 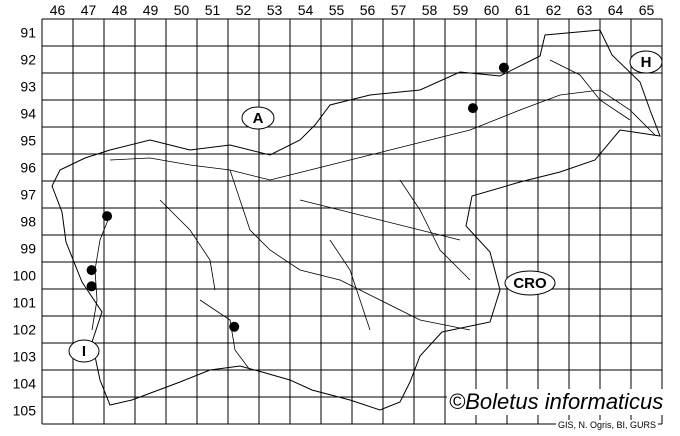 What do you see at coordinates (352, 10) in the screenshot?
I see `column-labels: 46 47 48 49 50 51 52 53 54 55 56 57 58 59 60 61 62 63 64 65` at bounding box center [352, 10].